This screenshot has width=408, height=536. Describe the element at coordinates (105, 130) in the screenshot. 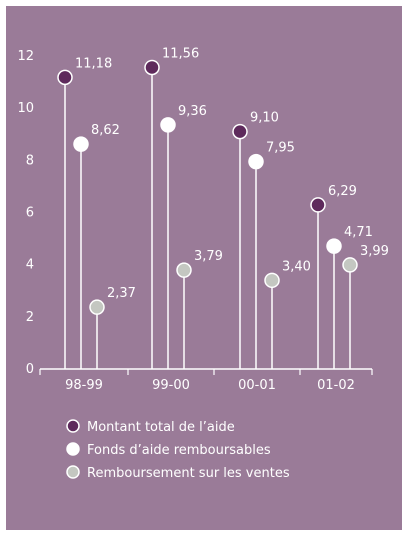

I see `data-label: 8,62` at that location.